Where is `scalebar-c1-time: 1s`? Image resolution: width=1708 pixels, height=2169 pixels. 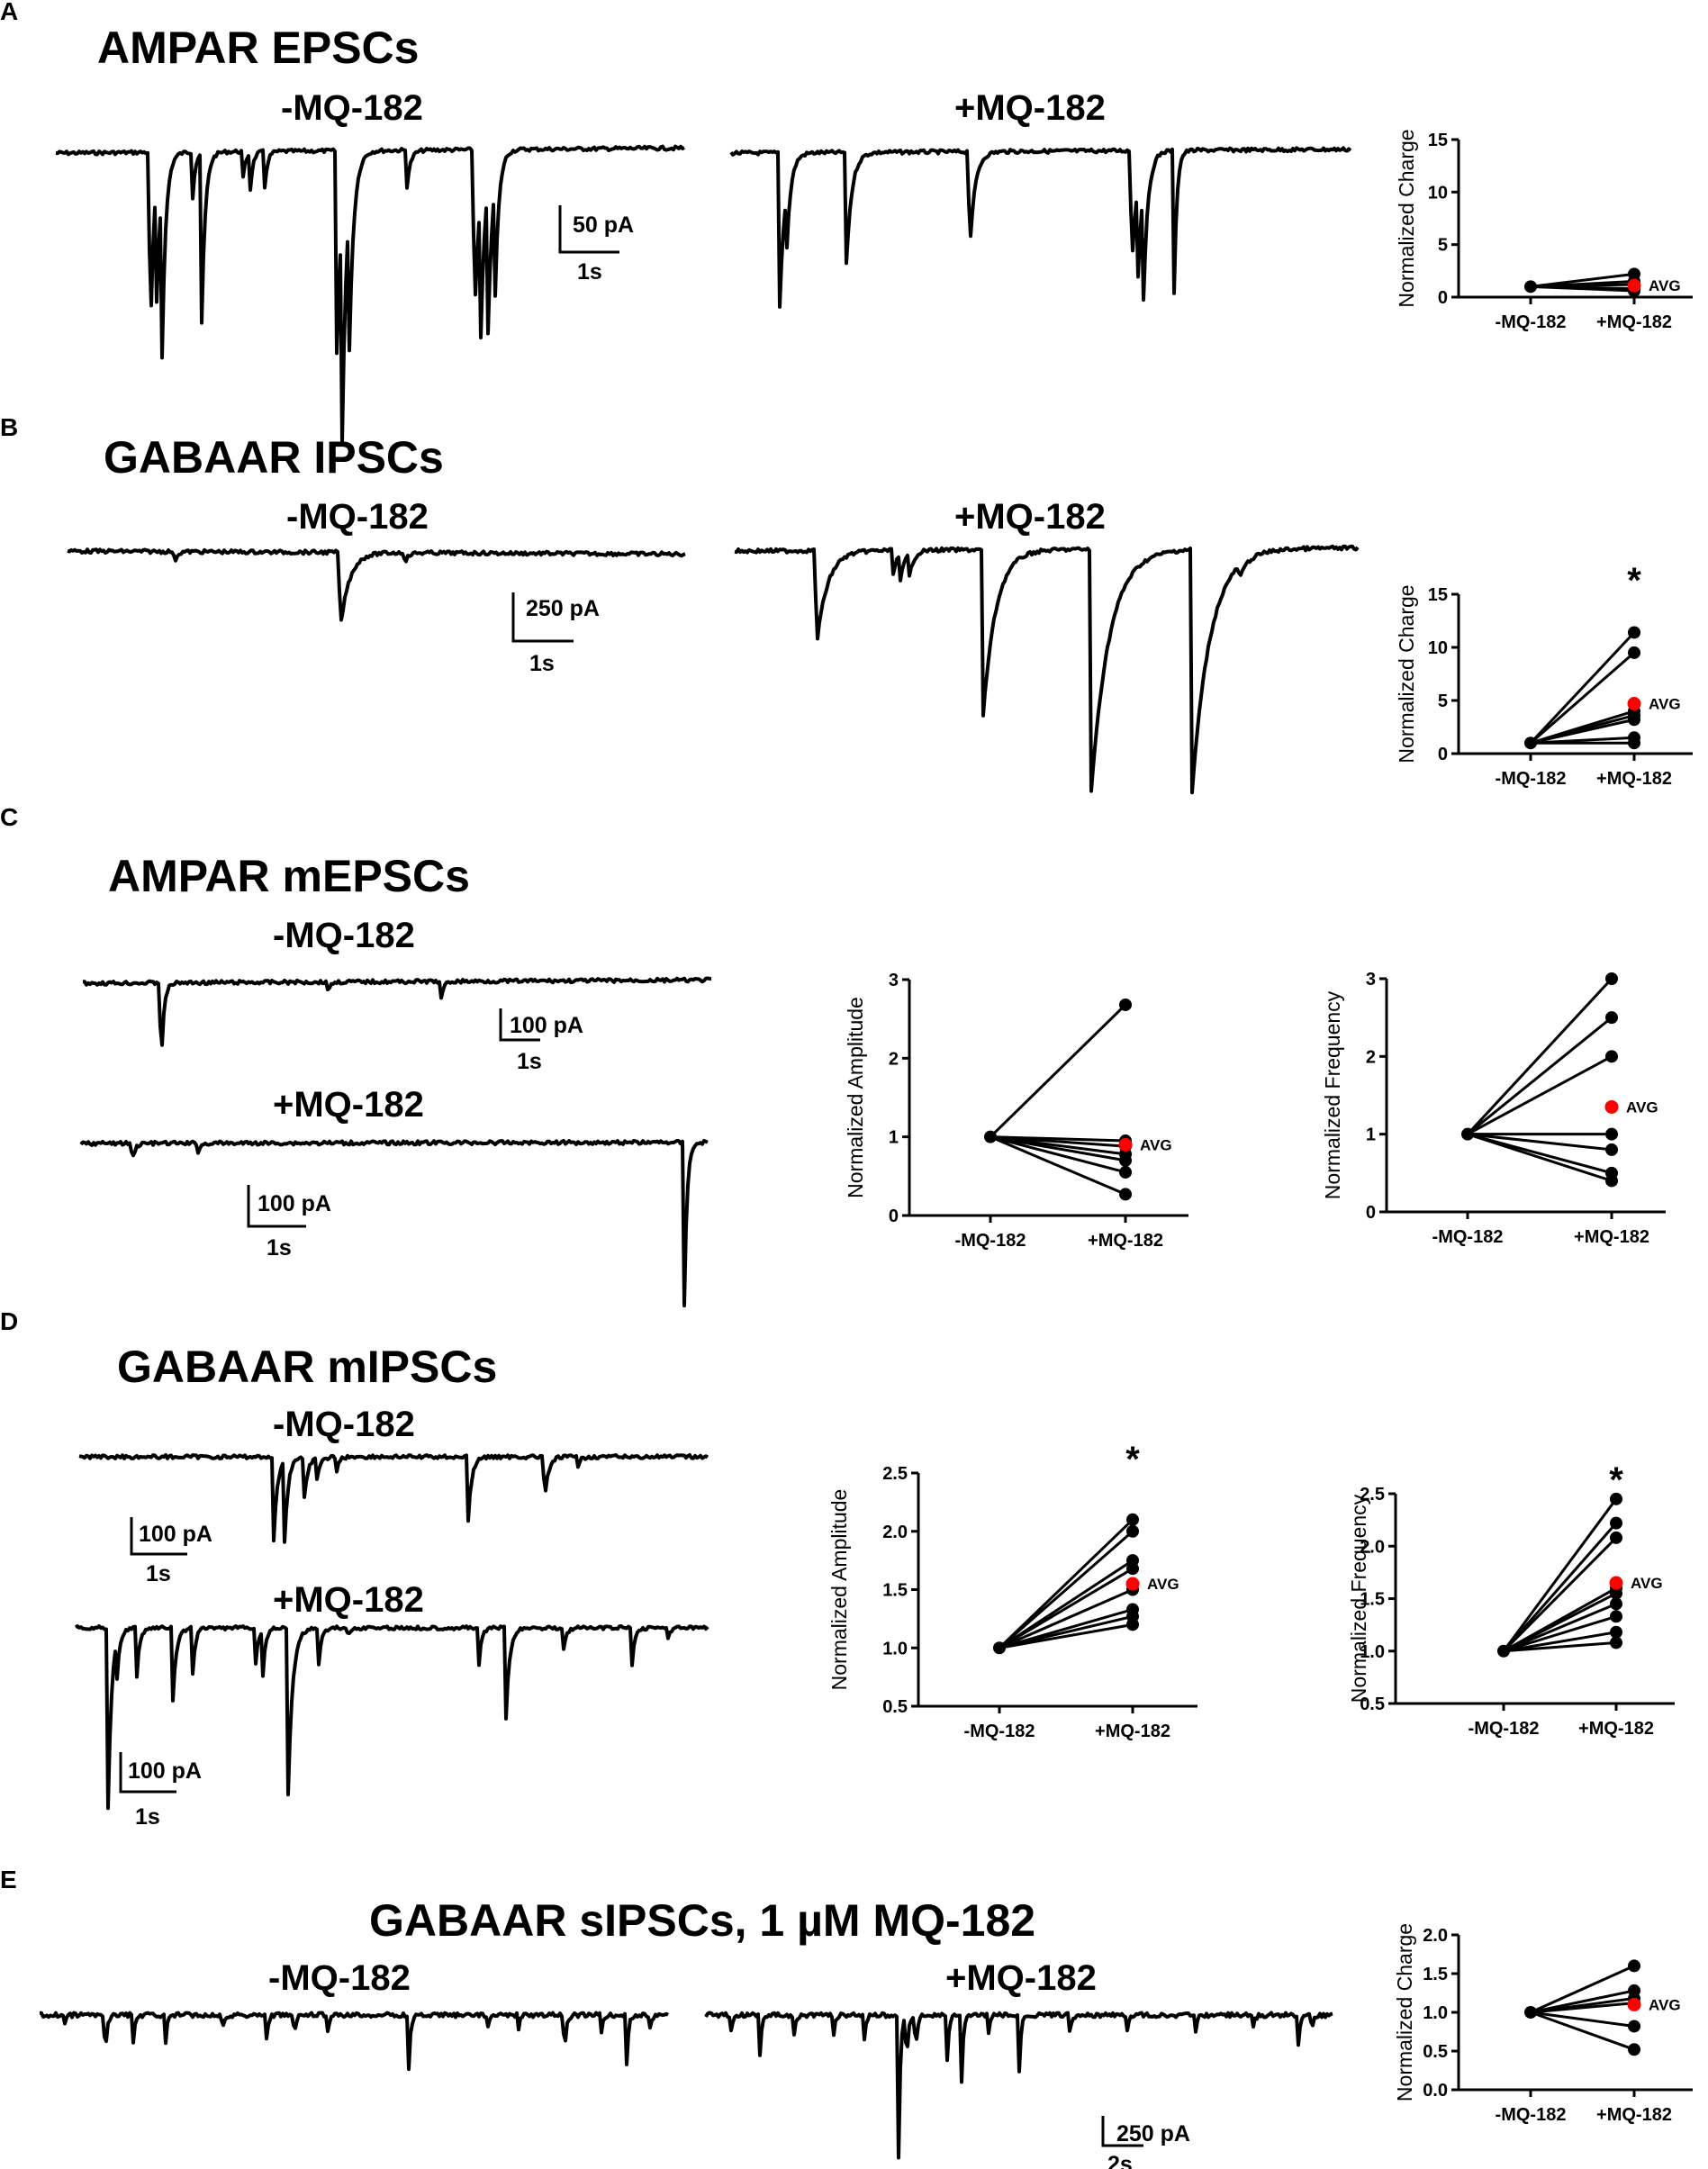 scalebar-c1-time: 1s is located at coordinates (529, 1061).